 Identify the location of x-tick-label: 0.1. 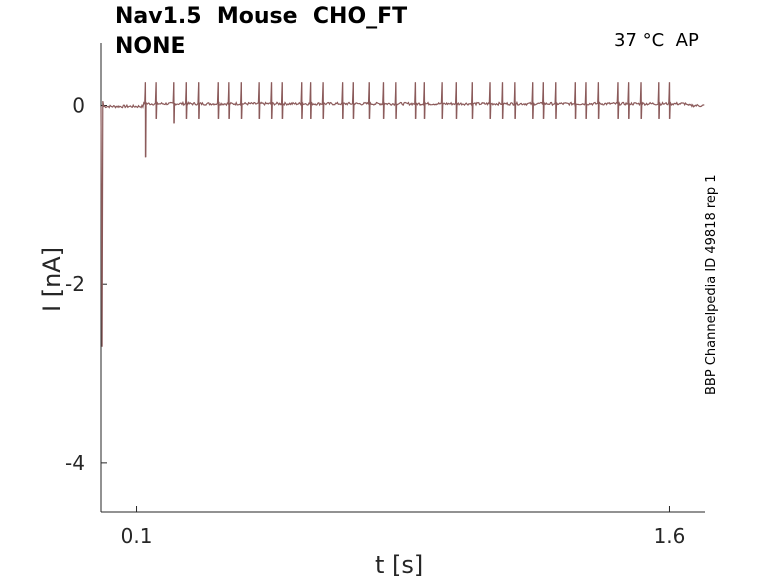
(137, 536).